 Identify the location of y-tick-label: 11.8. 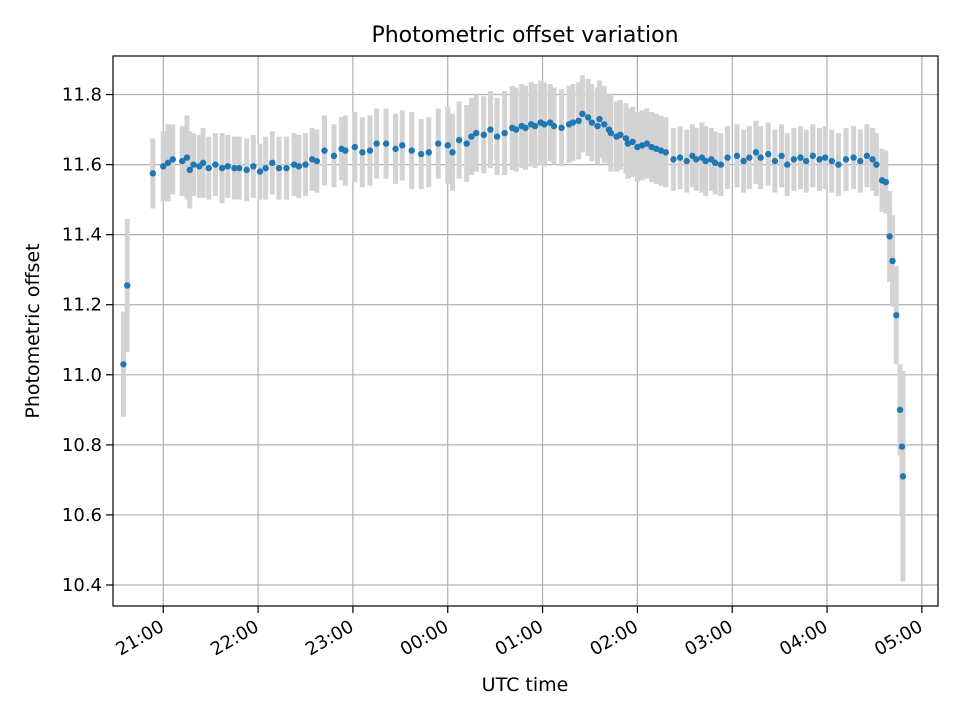
(82, 95).